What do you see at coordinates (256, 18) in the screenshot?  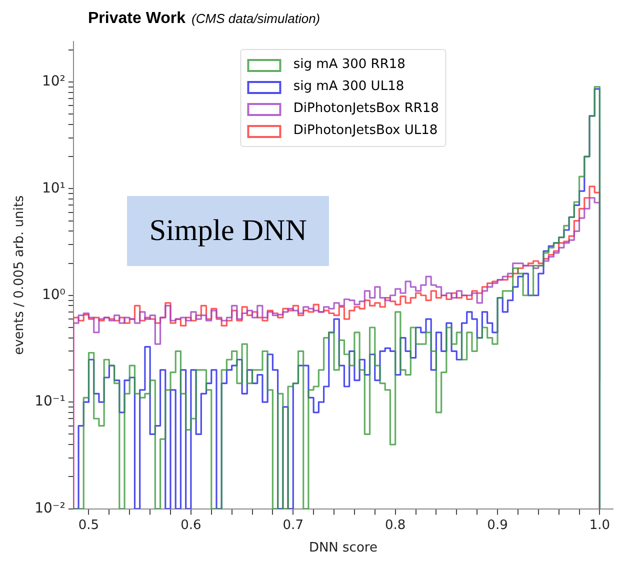 I see `chart-subtitle: (CMS data/simulation)` at bounding box center [256, 18].